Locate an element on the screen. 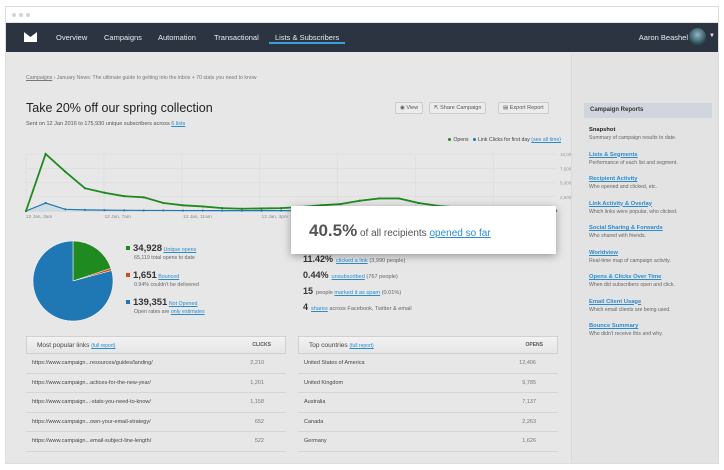 The width and height of the screenshot is (724, 470). export-report-button: ▤ Export Report is located at coordinates (523, 108).